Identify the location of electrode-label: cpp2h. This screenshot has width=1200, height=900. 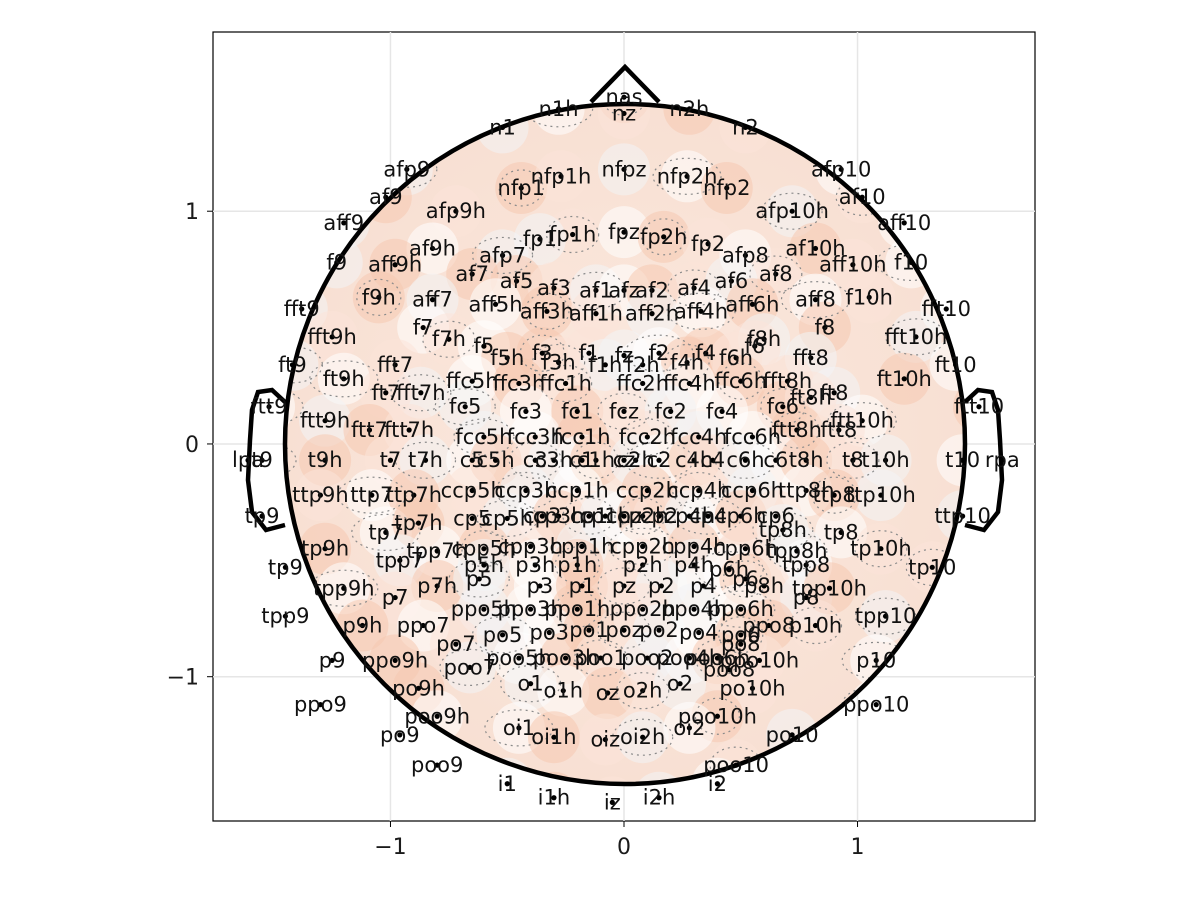
(642, 546).